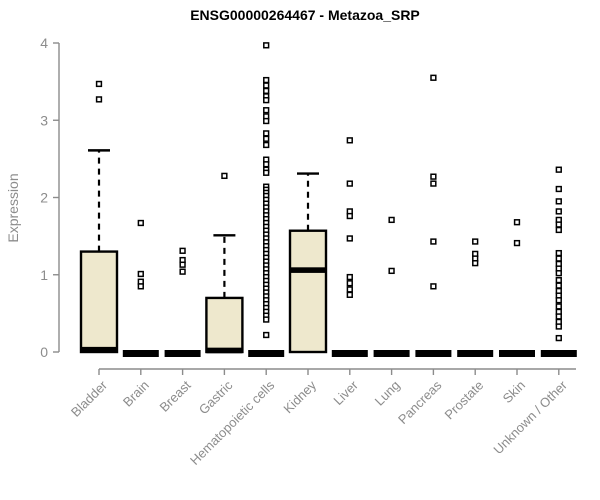 The width and height of the screenshot is (600, 500). What do you see at coordinates (44, 275) in the screenshot?
I see `y-tick-label-1: 1` at bounding box center [44, 275].